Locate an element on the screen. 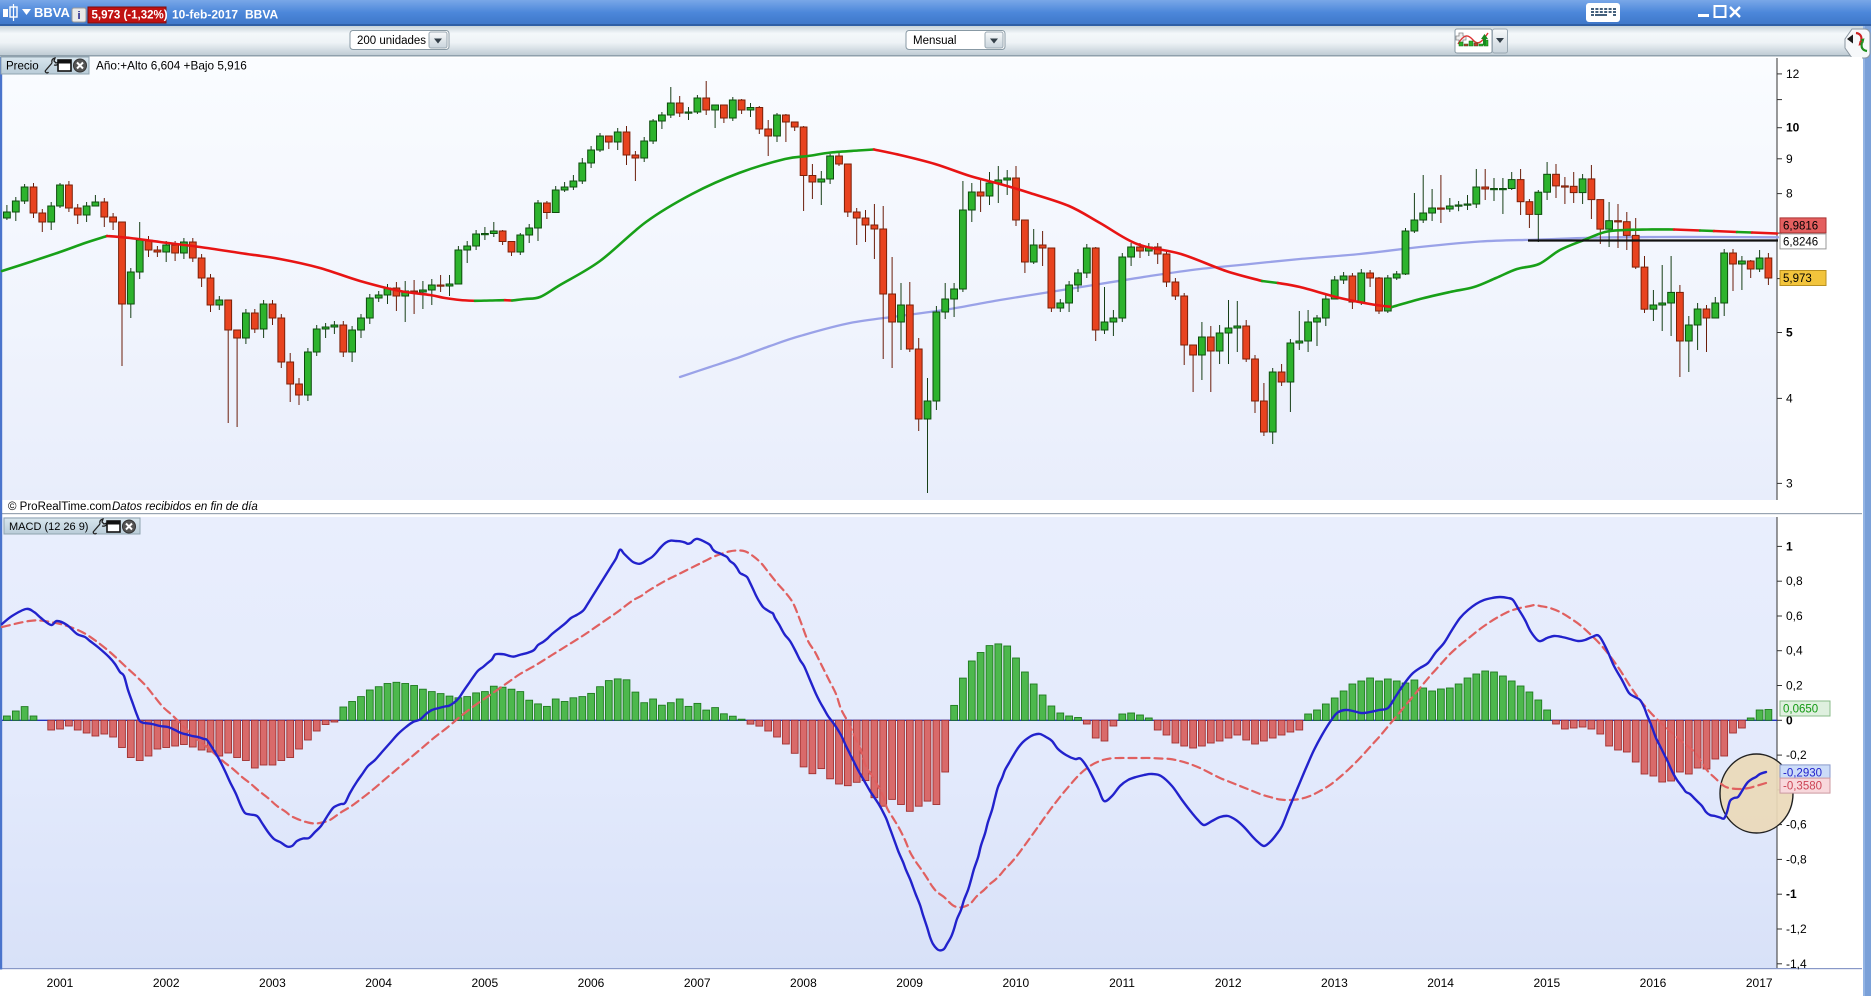  svg-text: 2006 is located at coordinates (591, 983).